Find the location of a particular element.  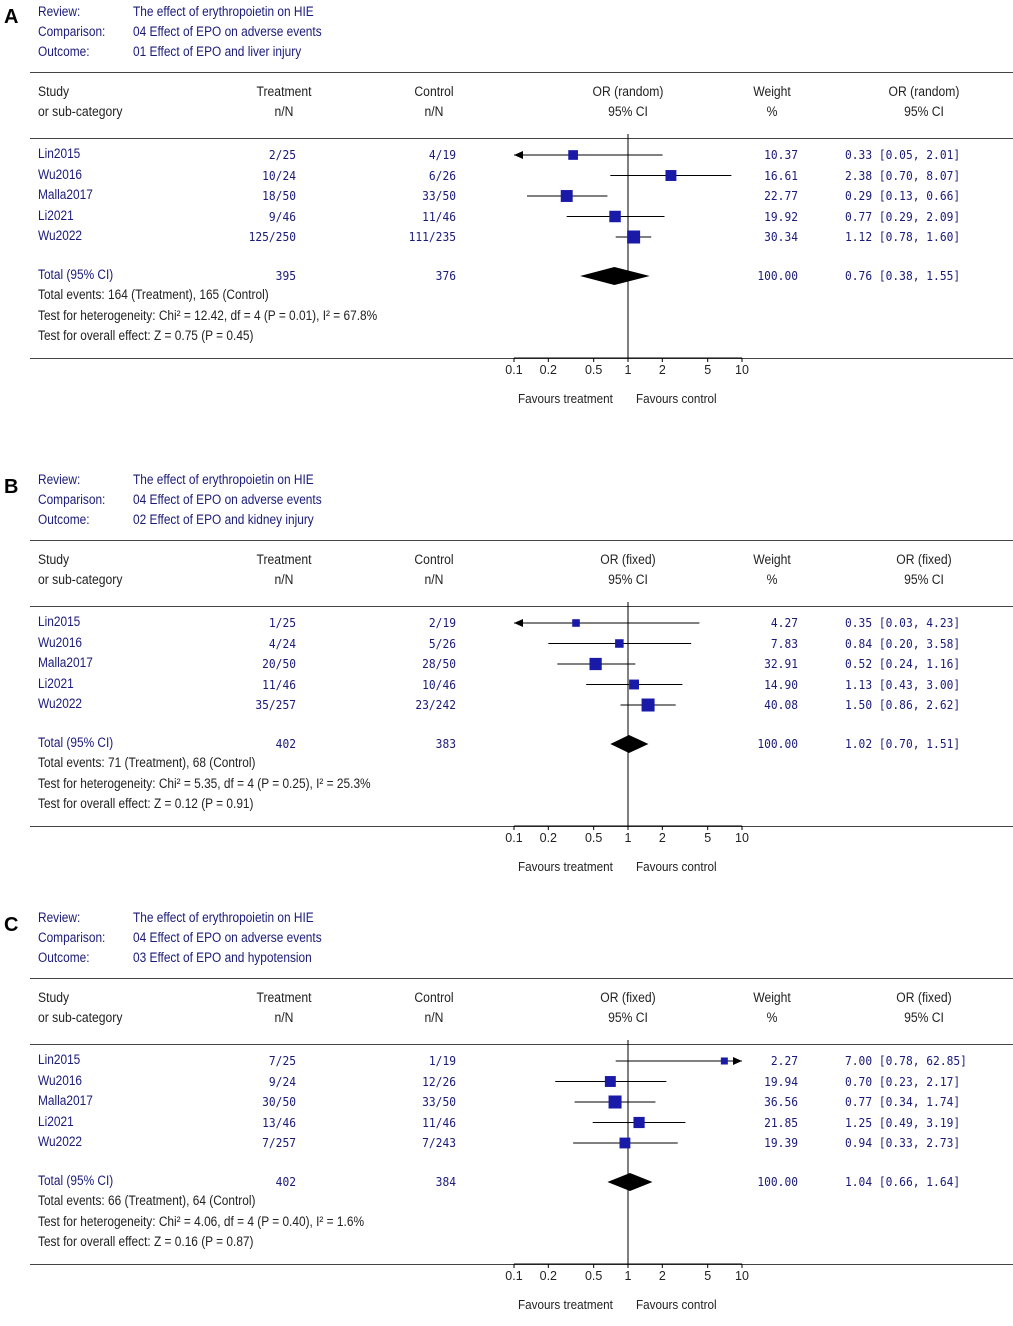

total-label: Total (95% CI) is located at coordinates (76, 274).